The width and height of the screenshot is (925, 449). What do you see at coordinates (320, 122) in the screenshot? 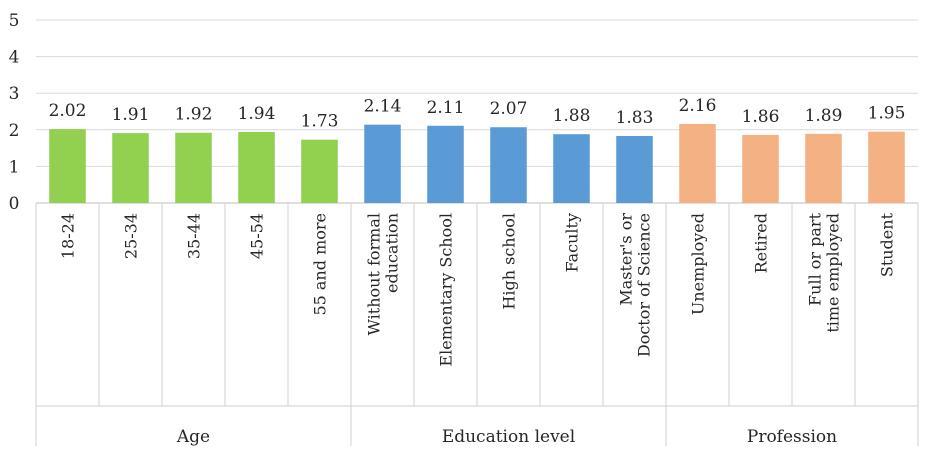
I see `data-label: 1.73` at bounding box center [320, 122].